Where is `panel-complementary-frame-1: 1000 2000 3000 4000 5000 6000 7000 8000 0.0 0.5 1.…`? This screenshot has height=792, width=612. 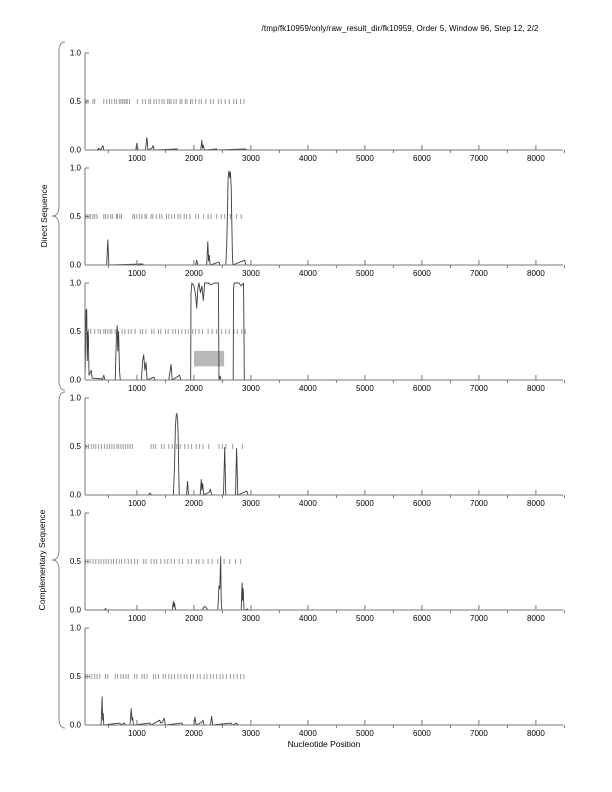 panel-complementary-frame-1: 1000 2000 3000 4000 5000 6000 7000 8000 0.0 0.5 1.… is located at coordinates (317, 451).